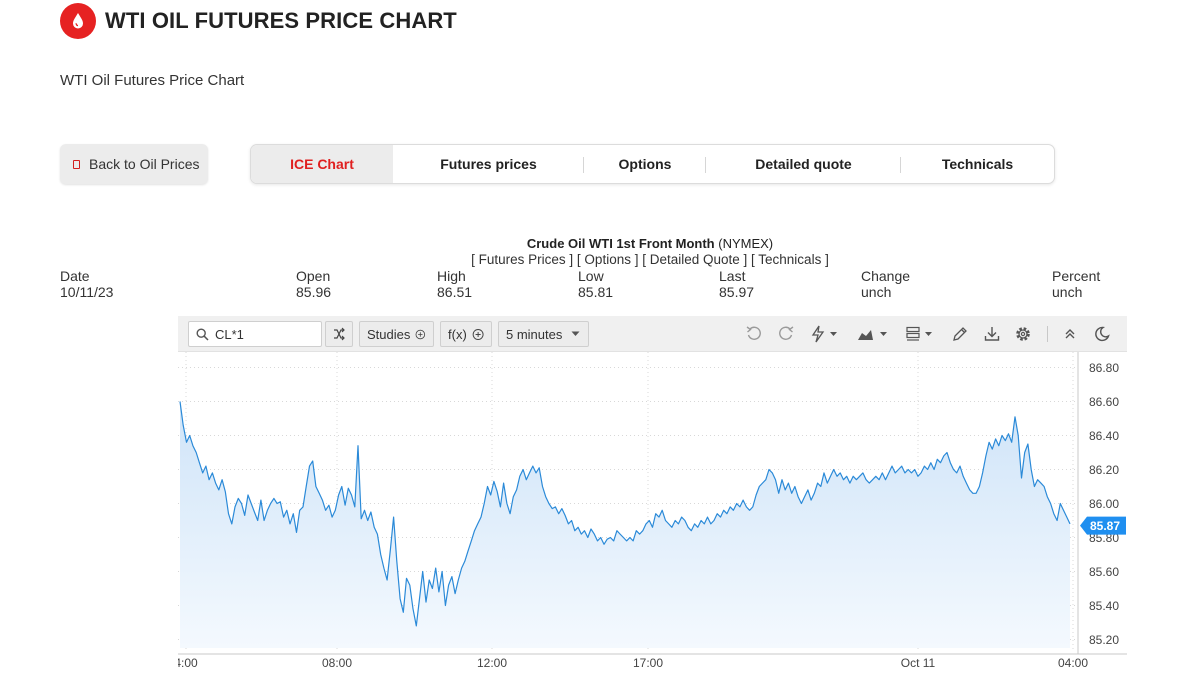 This screenshot has height=675, width=1200. I want to click on dark-mode-icon, so click(1102, 334).